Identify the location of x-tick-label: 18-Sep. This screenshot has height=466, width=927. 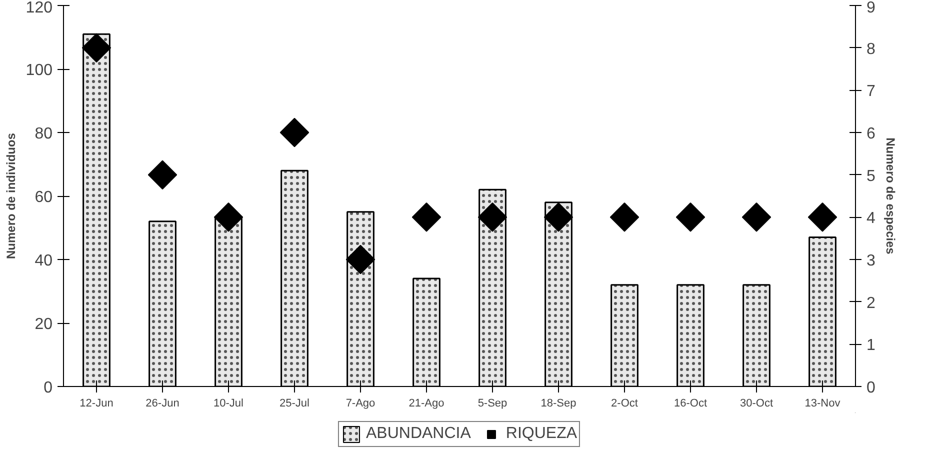
(558, 404).